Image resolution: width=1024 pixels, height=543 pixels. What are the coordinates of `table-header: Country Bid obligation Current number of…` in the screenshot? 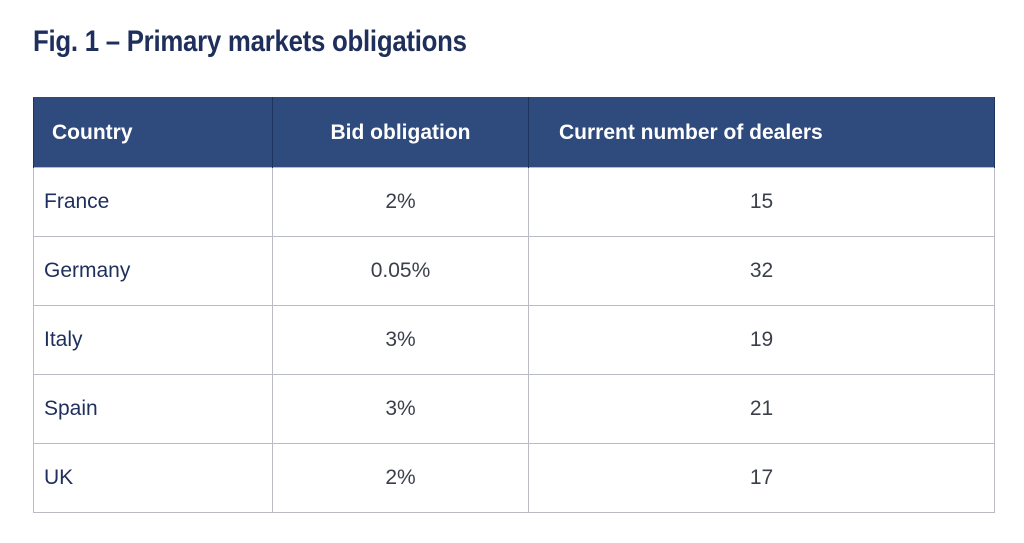 It's located at (514, 132).